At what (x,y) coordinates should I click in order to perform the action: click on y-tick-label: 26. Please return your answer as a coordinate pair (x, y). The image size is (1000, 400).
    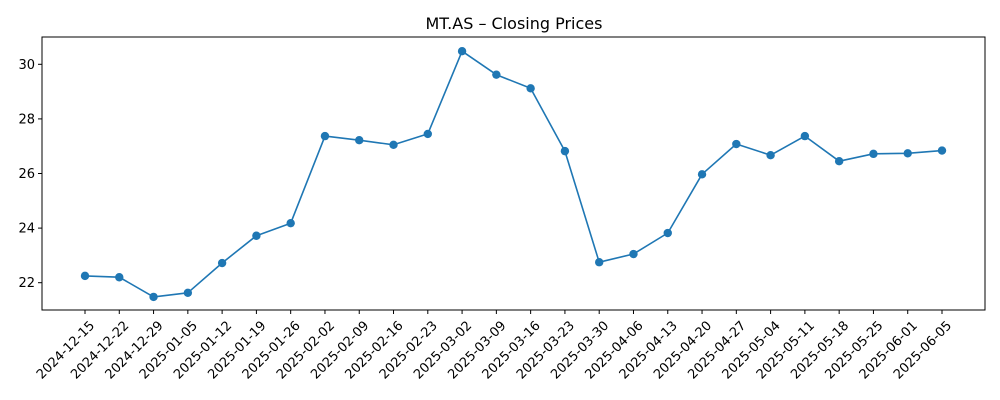
    Looking at the image, I should click on (26, 174).